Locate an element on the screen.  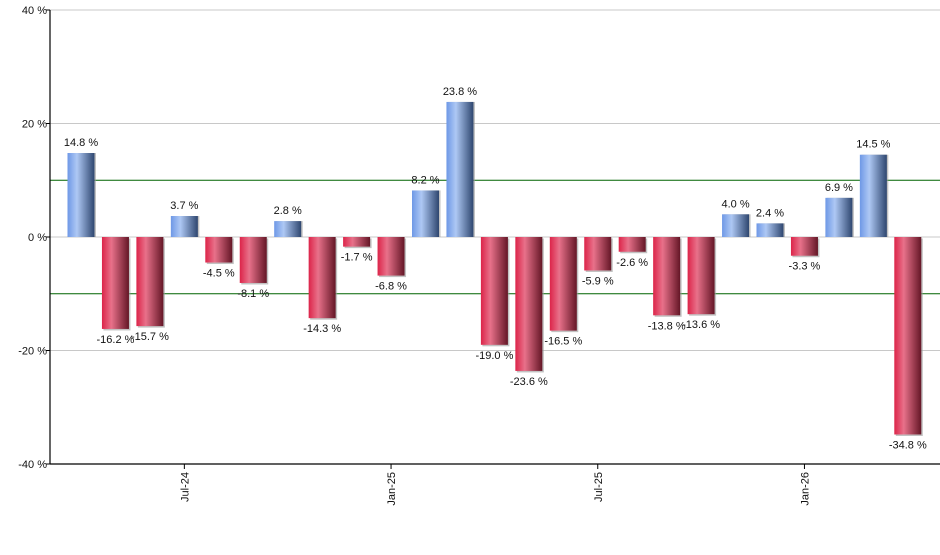
data-label: 8.2 % is located at coordinates (425, 180).